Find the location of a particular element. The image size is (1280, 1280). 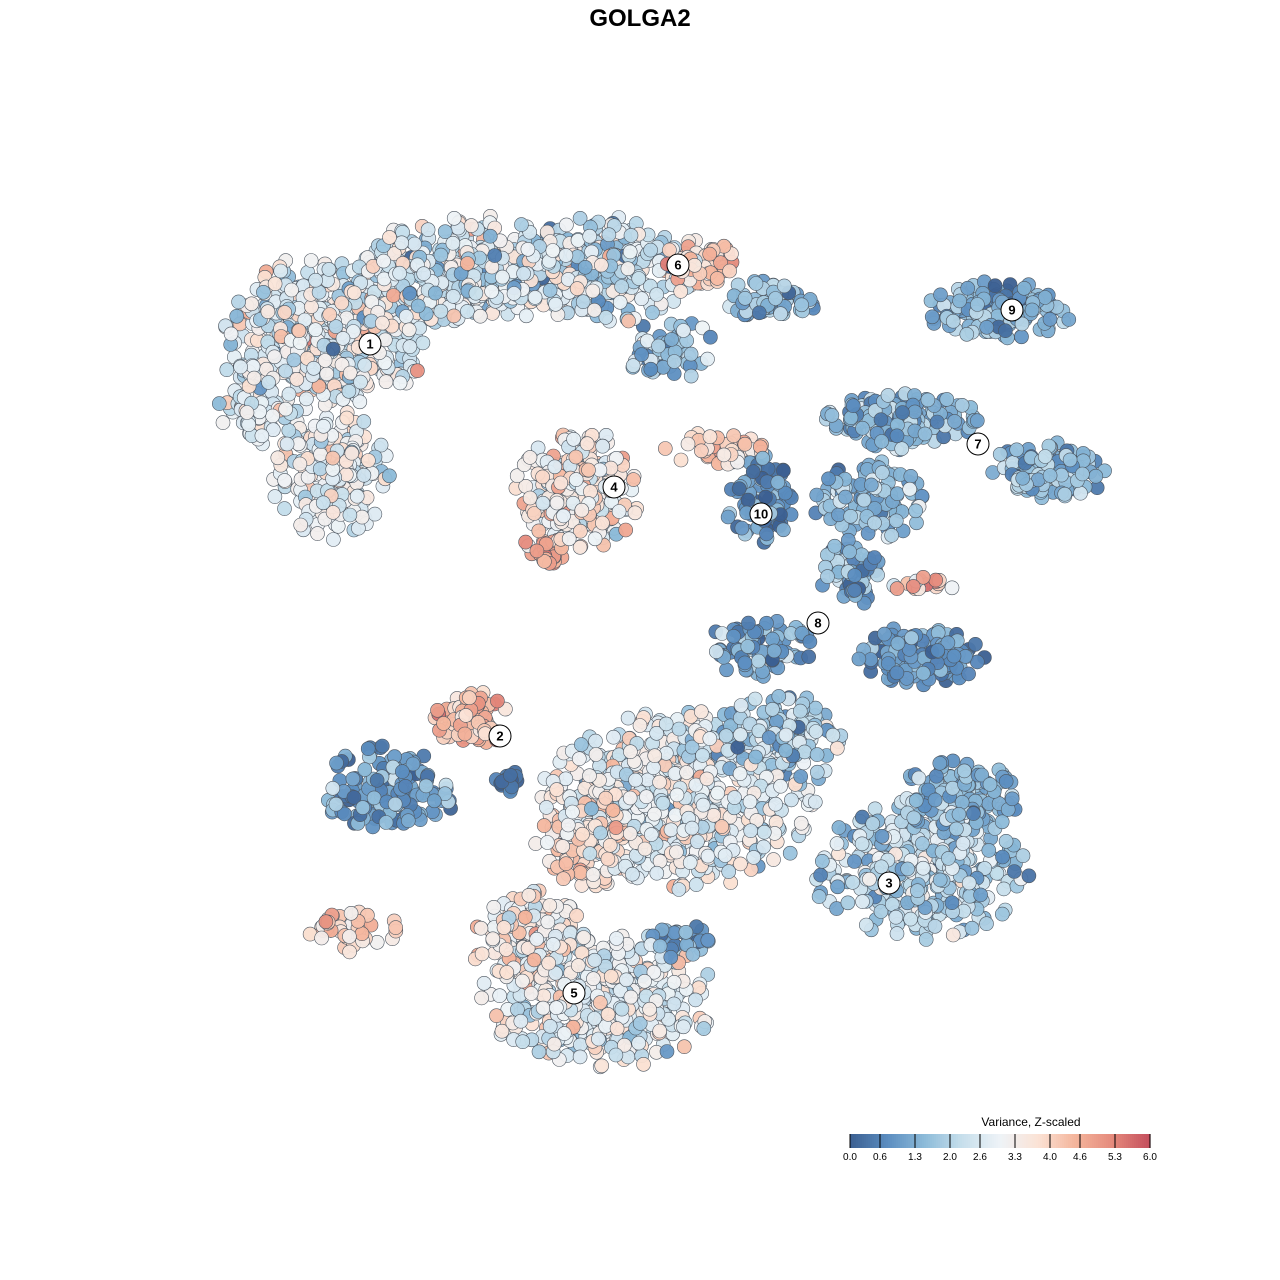

chart-title: GOLGA2 is located at coordinates (639, 18).